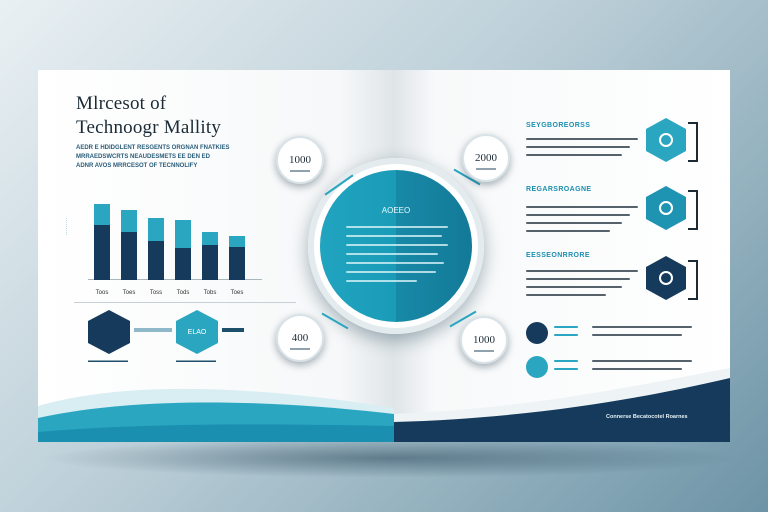 This screenshot has width=768, height=512. I want to click on center-circle-title: AOEEO, so click(396, 210).